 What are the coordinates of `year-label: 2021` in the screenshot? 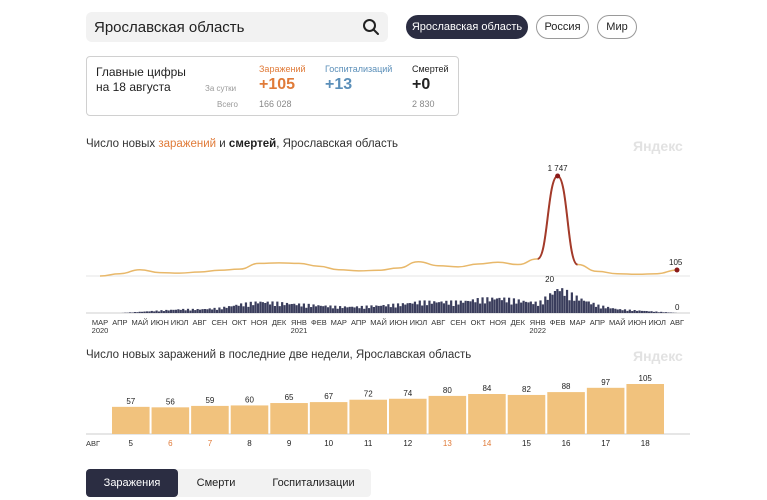 It's located at (299, 330).